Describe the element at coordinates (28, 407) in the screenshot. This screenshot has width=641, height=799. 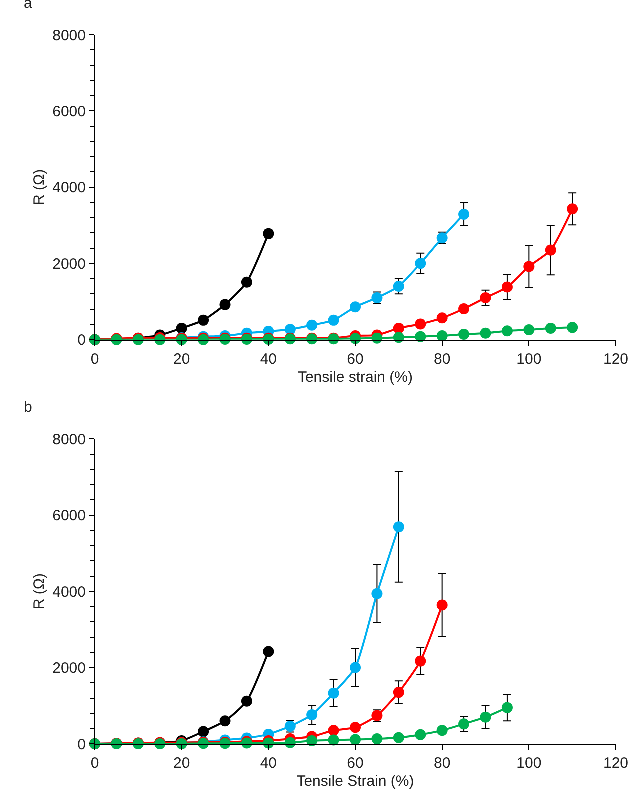
I see `text: b` at that location.